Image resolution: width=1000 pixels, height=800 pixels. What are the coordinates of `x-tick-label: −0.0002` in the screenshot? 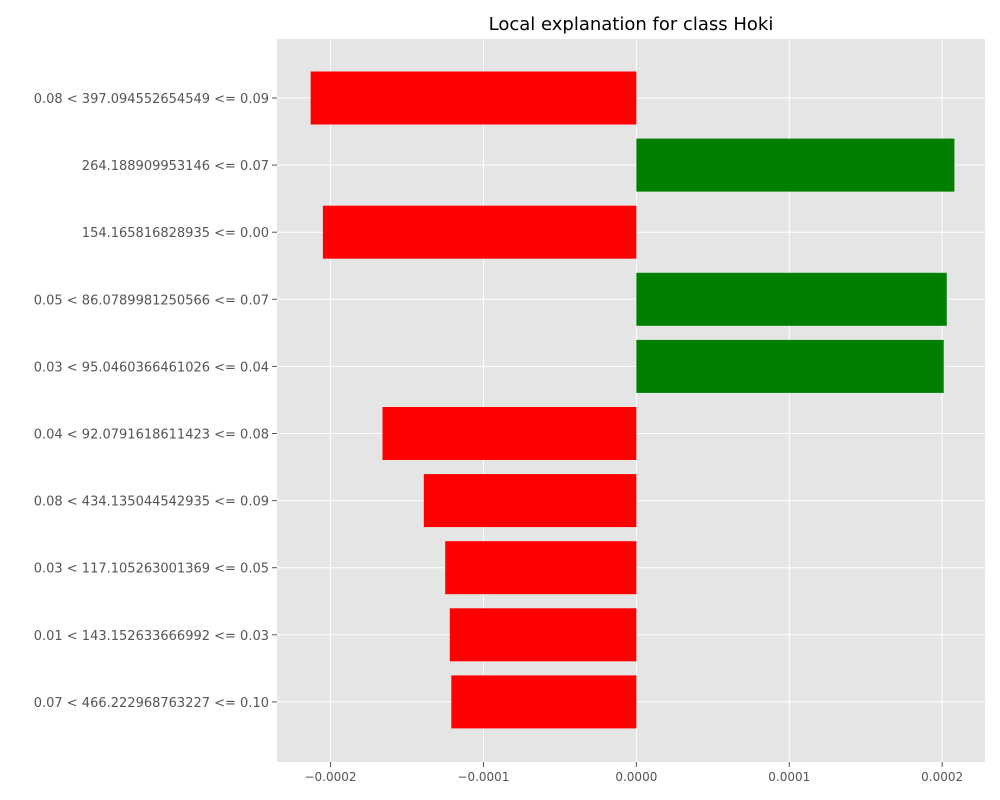 It's located at (330, 777).